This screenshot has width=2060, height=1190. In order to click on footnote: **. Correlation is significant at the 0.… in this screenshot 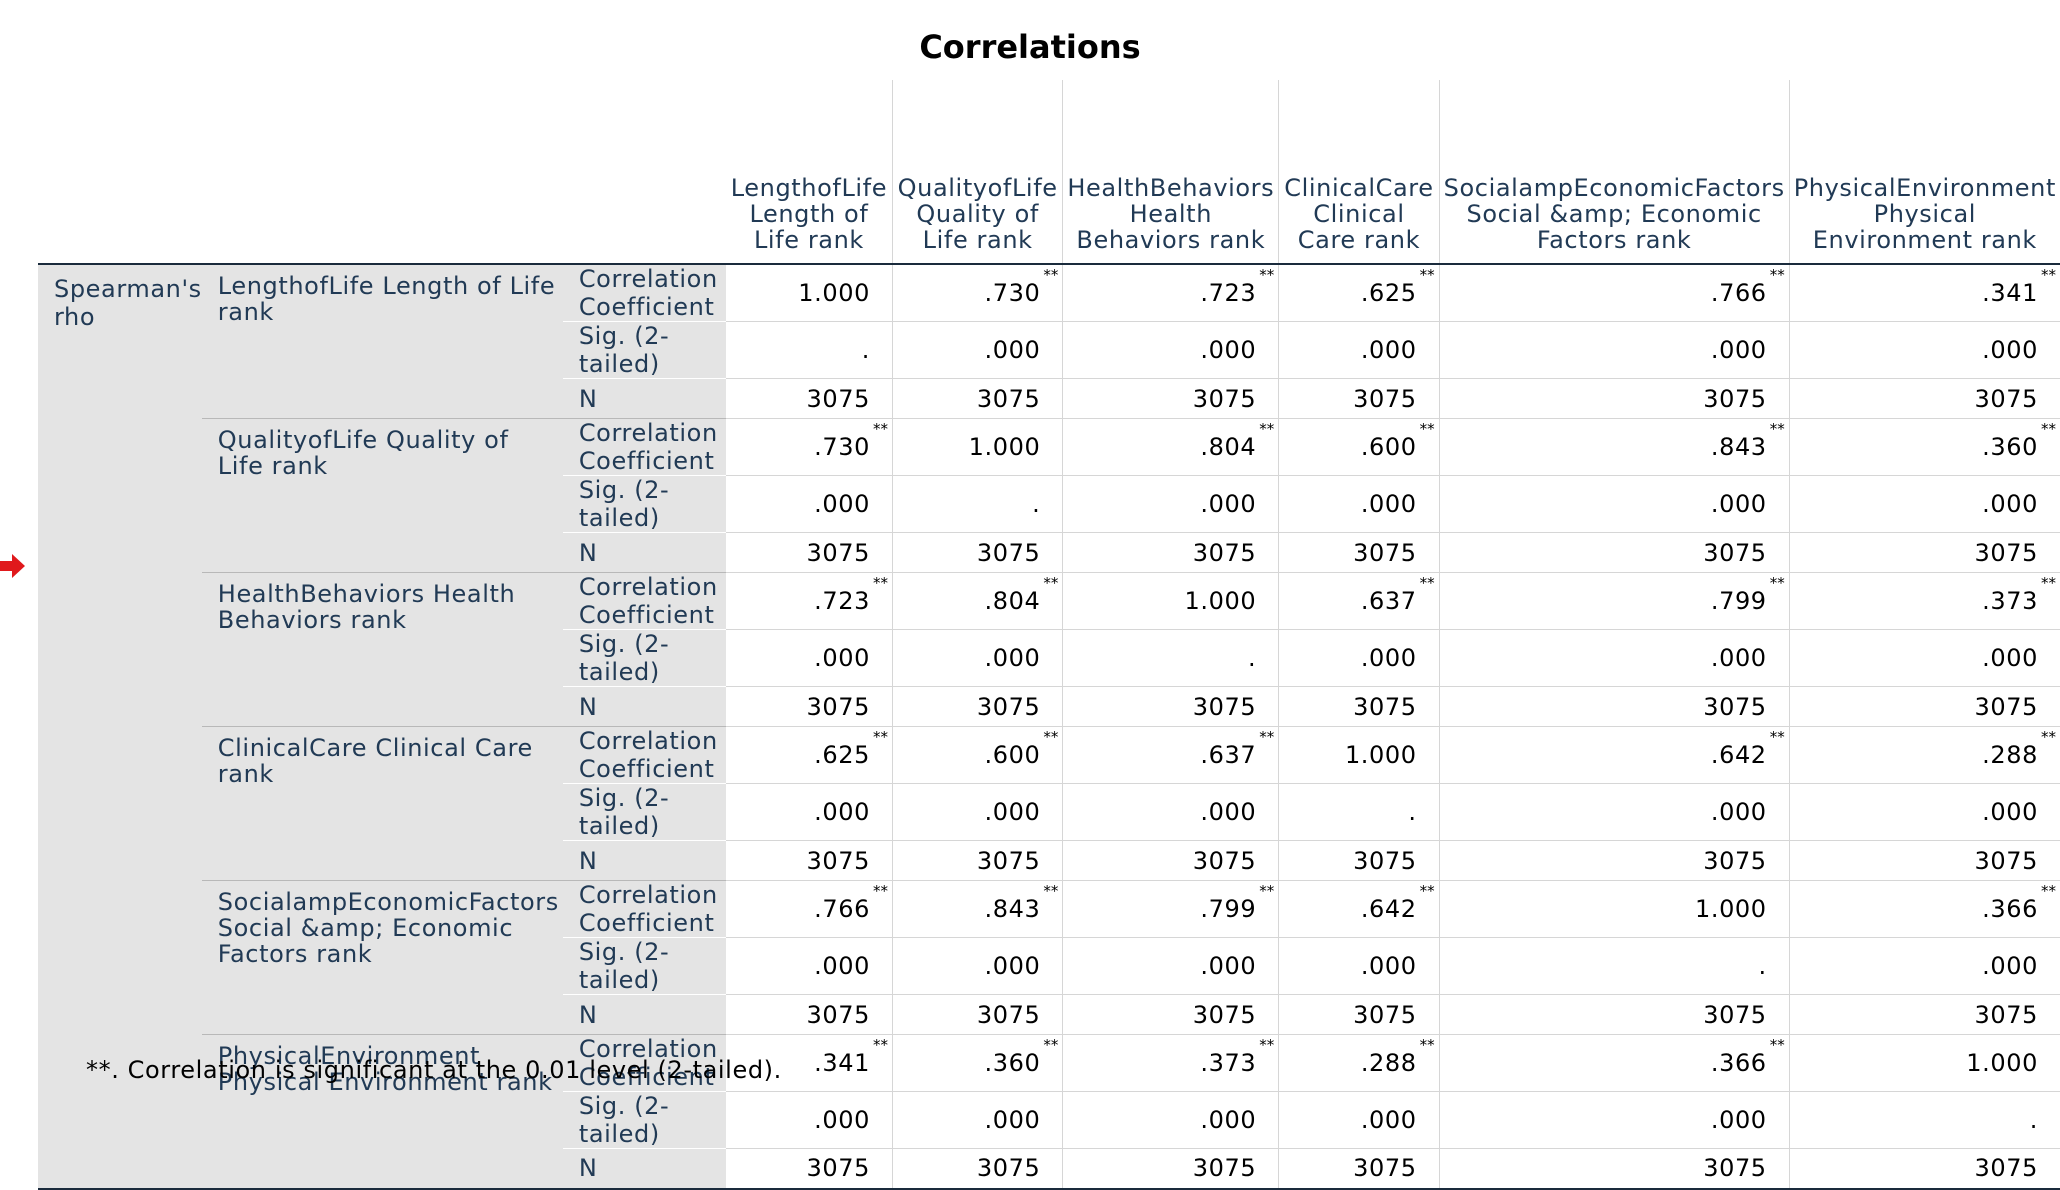, I will do `click(434, 1070)`.